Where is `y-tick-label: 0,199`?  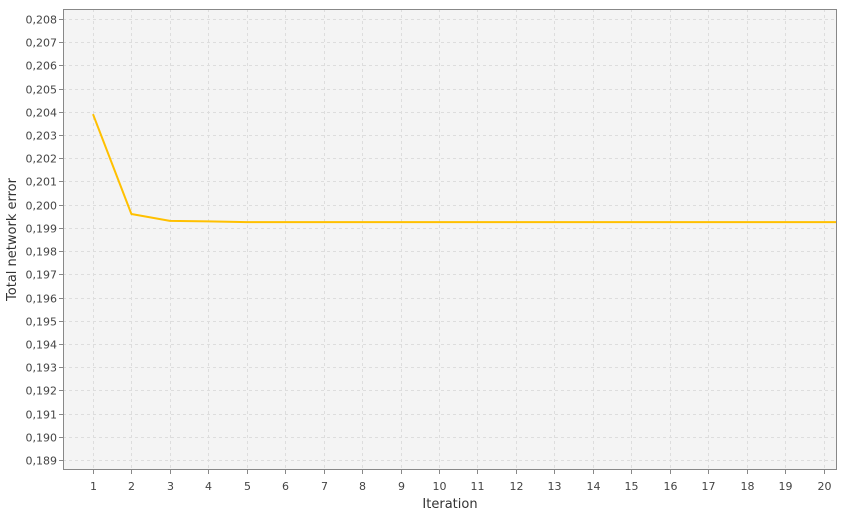 y-tick-label: 0,199 is located at coordinates (42, 229).